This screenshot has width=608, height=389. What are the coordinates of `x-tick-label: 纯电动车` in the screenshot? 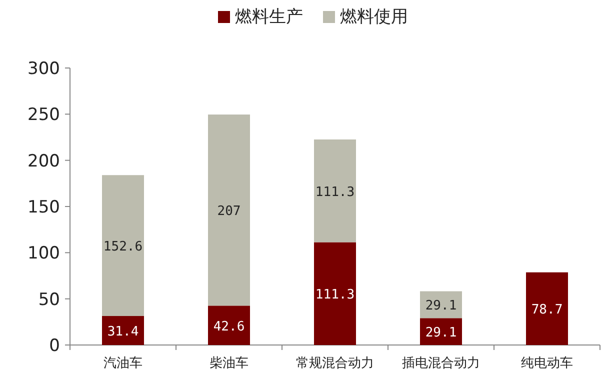 It's located at (547, 363).